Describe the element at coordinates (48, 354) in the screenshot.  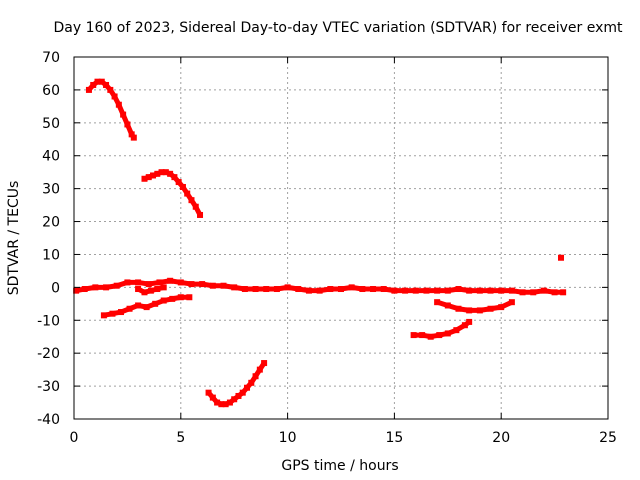
I see `y-tick-label: -20` at that location.